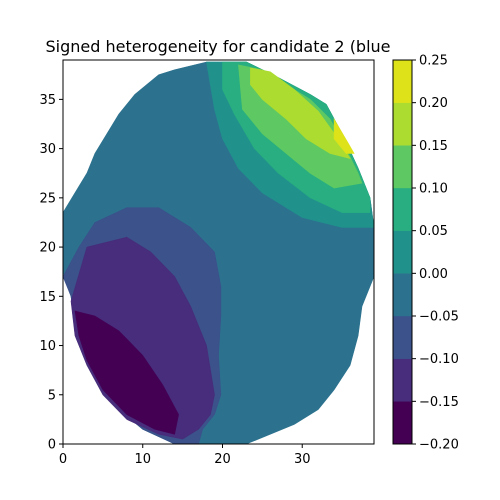 The image size is (500, 500). I want to click on colorbar-tick-label: −0.15, so click(439, 402).